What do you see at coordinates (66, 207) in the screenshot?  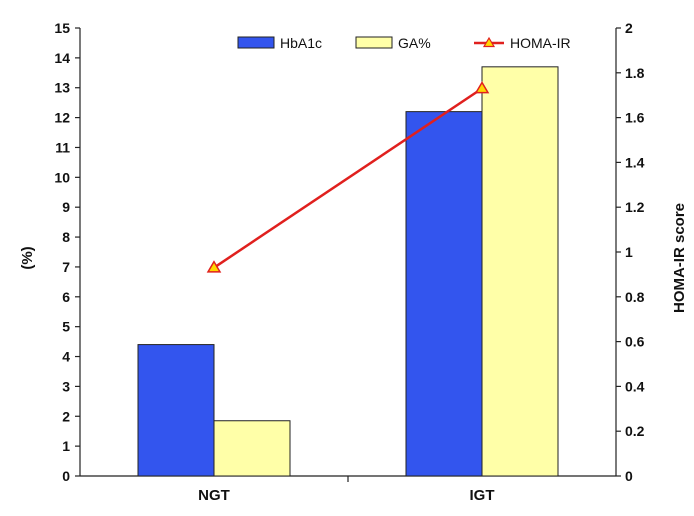 I see `y-tick-label: 9` at bounding box center [66, 207].